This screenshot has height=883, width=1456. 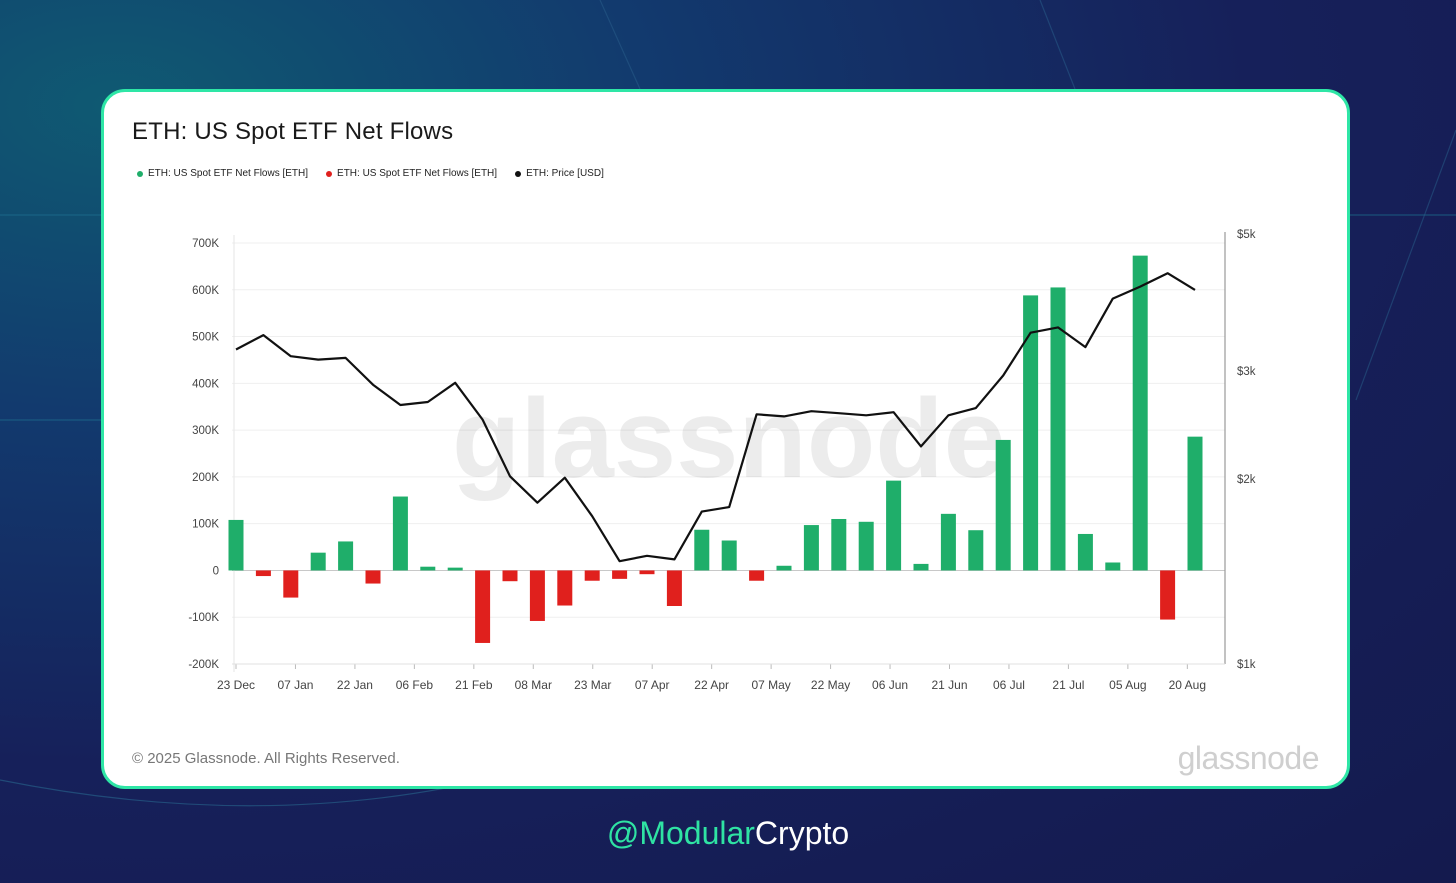 What do you see at coordinates (329, 173) in the screenshot?
I see `legend-dot-outflows` at bounding box center [329, 173].